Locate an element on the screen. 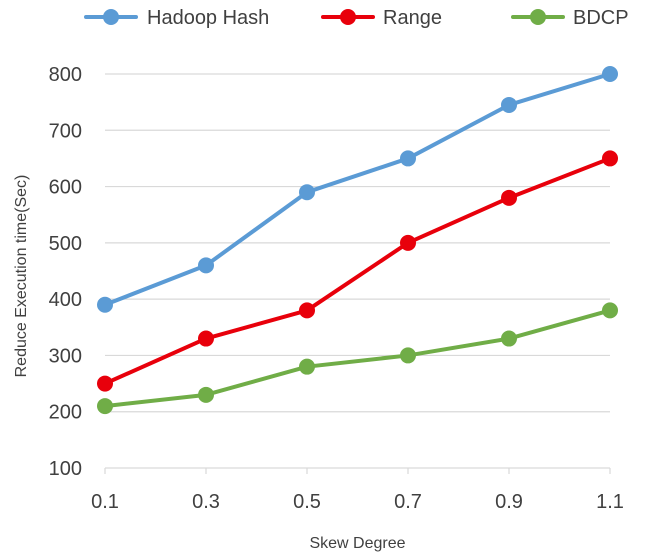  legend-label: Range is located at coordinates (412, 18).